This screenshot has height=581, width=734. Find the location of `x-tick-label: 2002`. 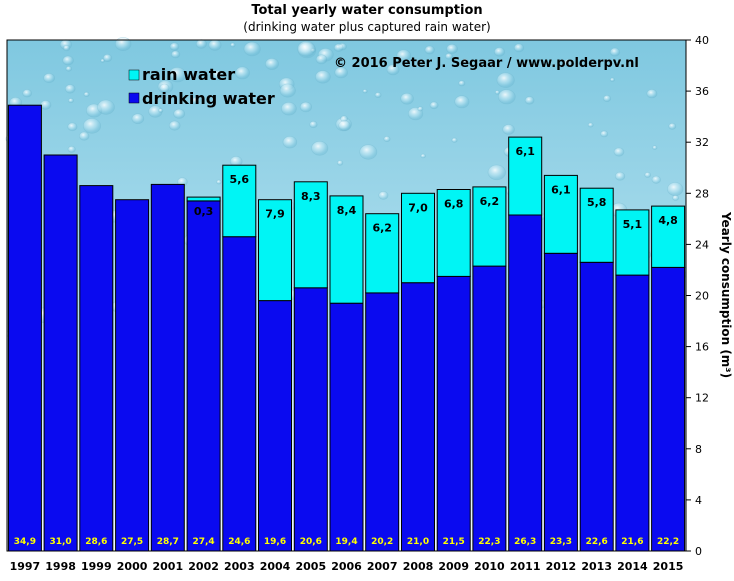

x-tick-label: 2002 is located at coordinates (203, 566).